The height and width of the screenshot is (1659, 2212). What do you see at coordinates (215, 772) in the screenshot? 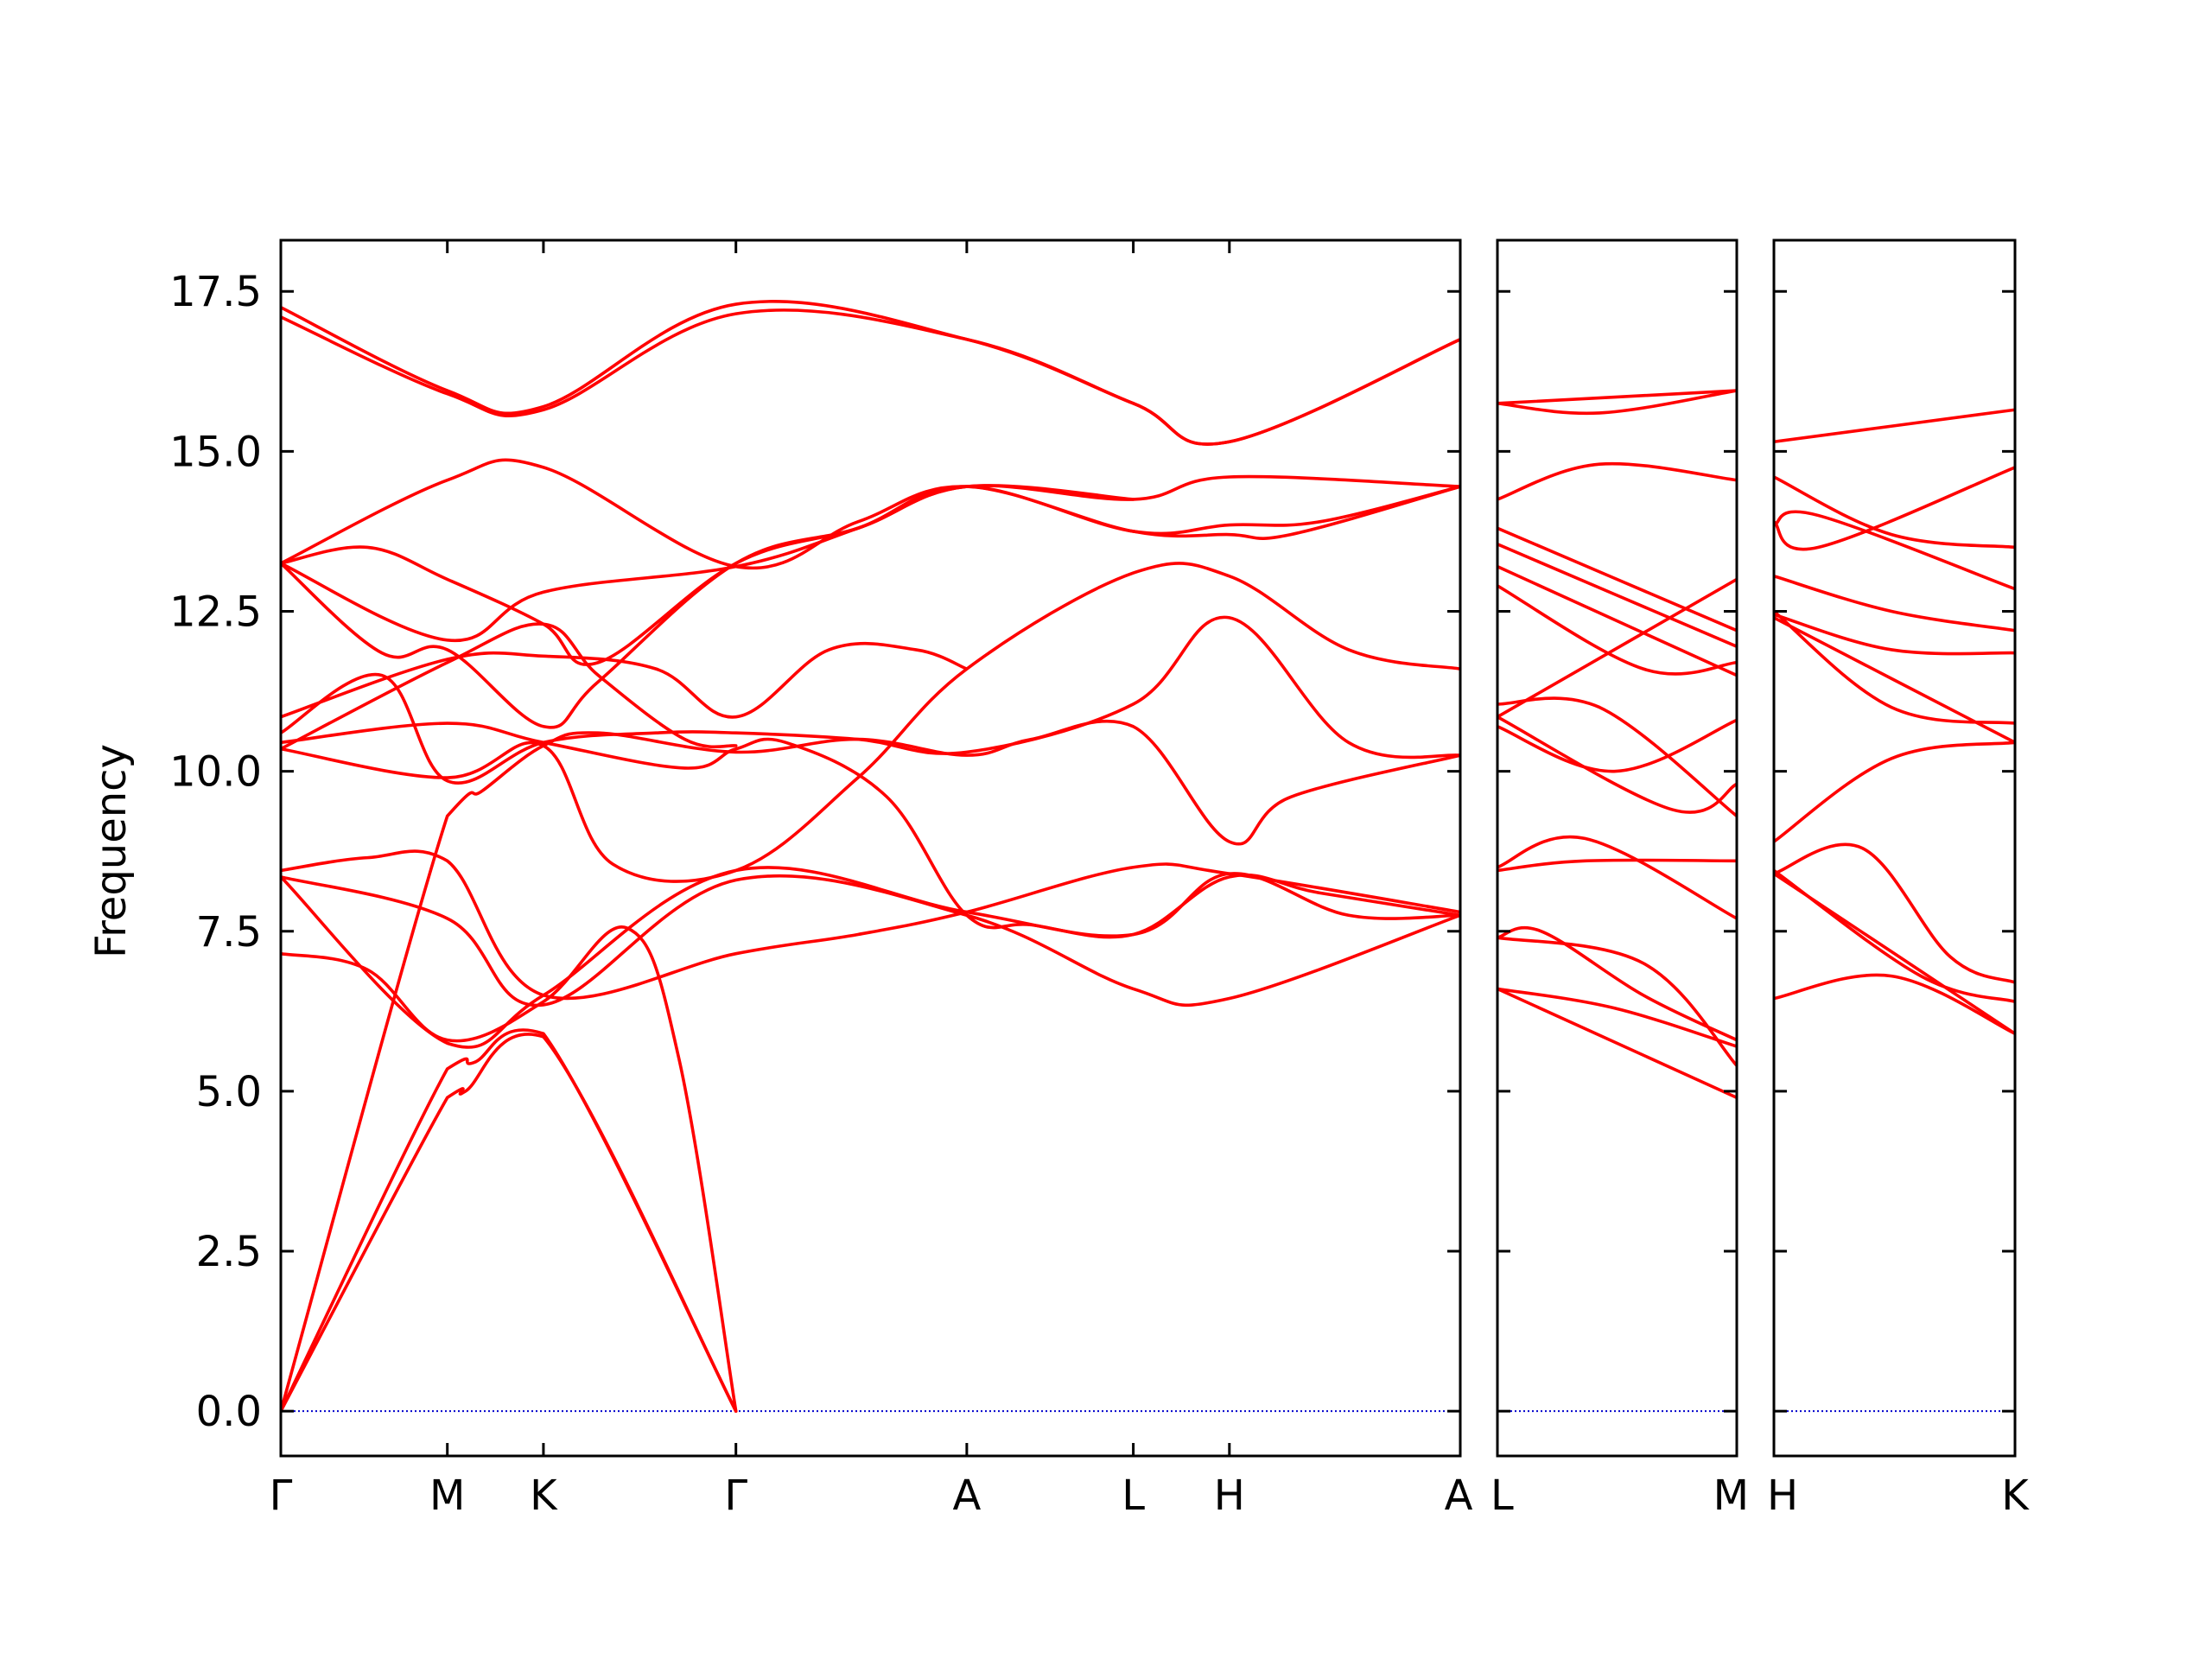
I see `y-tick-label: 10.0` at bounding box center [215, 772].